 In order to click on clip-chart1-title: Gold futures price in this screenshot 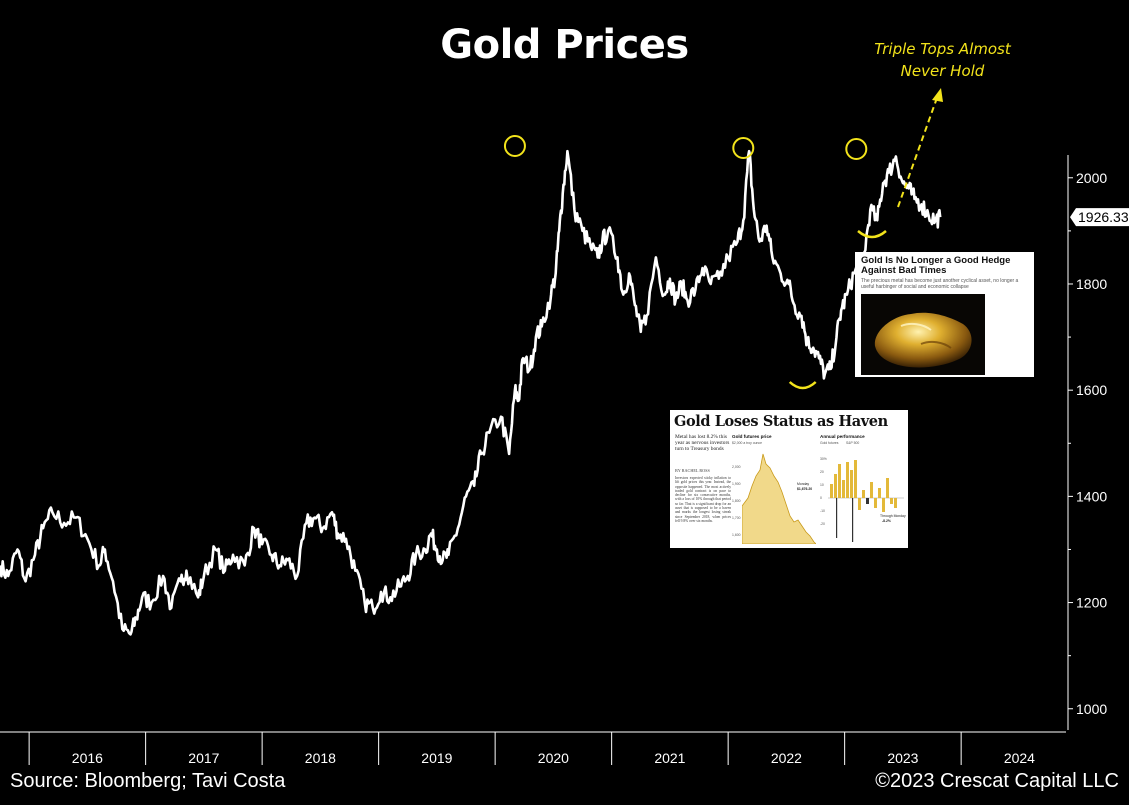, I will do `click(752, 436)`.